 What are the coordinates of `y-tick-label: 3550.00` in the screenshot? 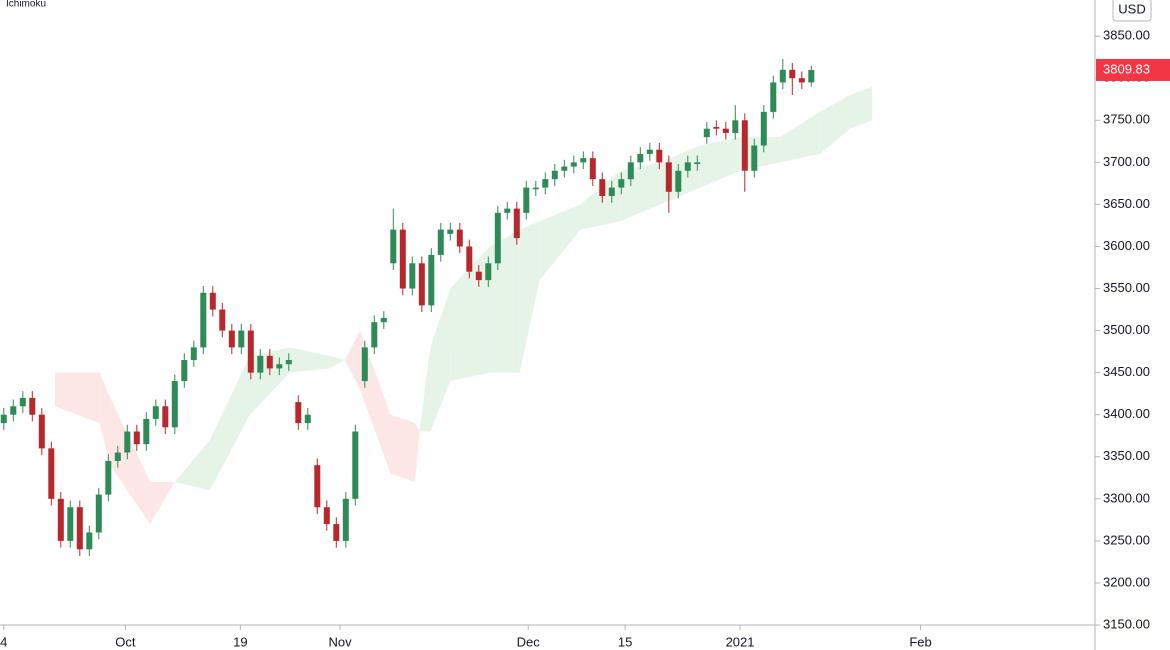 It's located at (1126, 287).